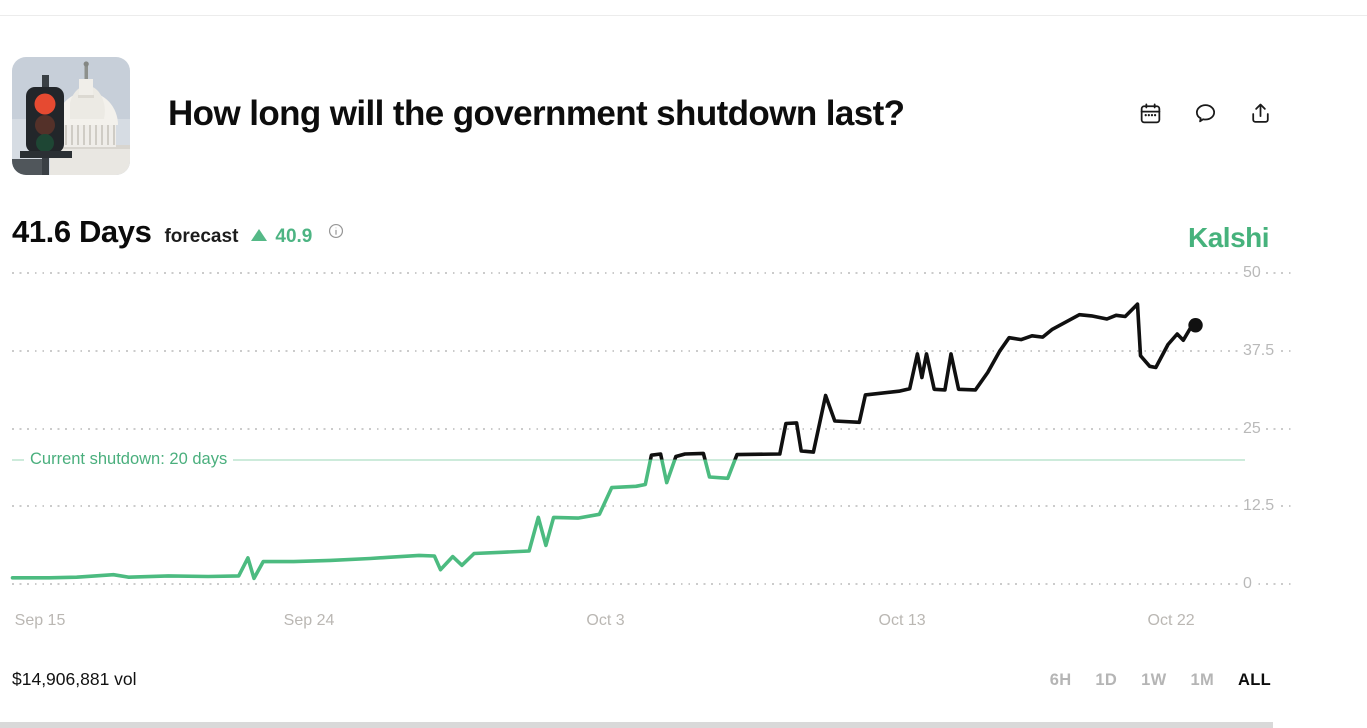  I want to click on range-button-1m: 1M, so click(1202, 680).